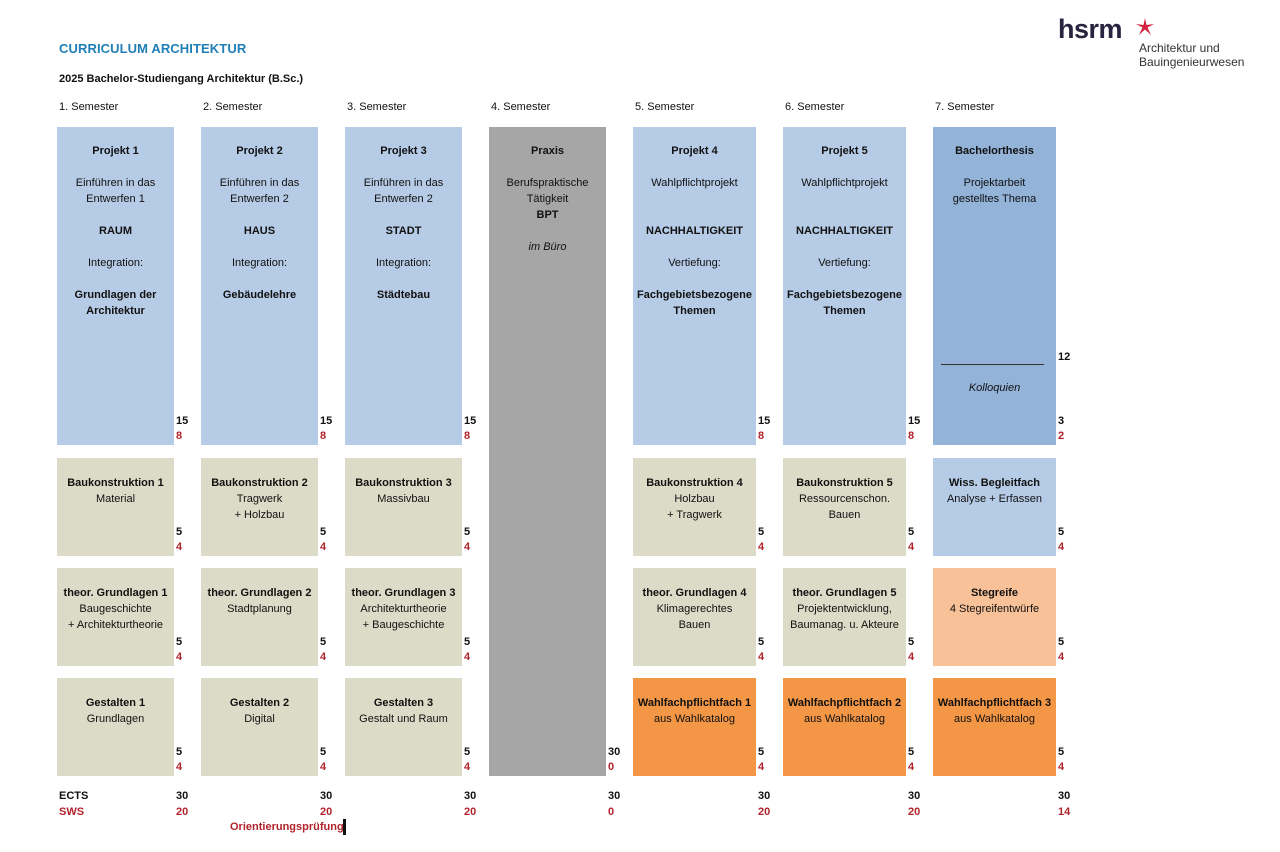  I want to click on text-line: Vertiefung:, so click(844, 263).